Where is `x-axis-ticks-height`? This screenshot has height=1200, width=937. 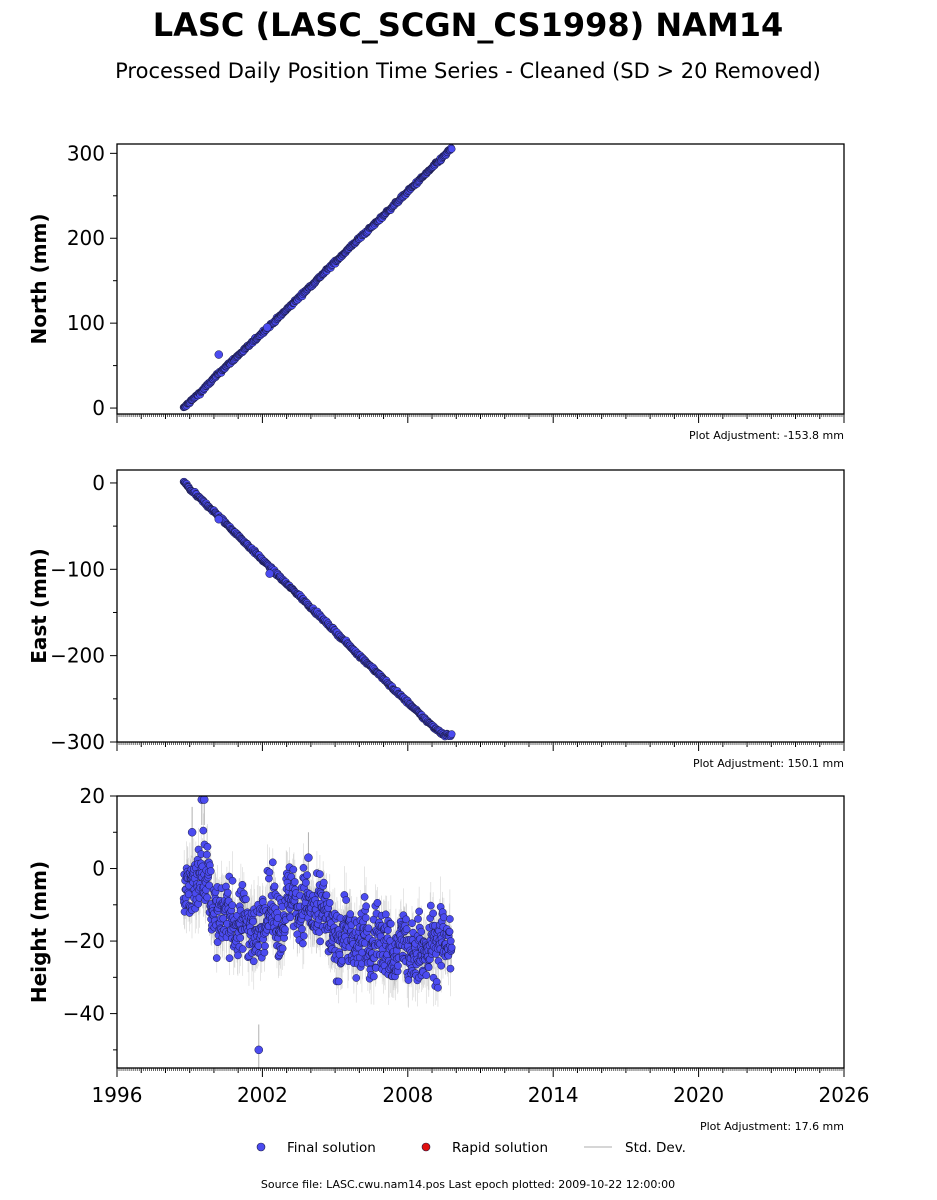
x-axis-ticks-height is located at coordinates (480, 1072).